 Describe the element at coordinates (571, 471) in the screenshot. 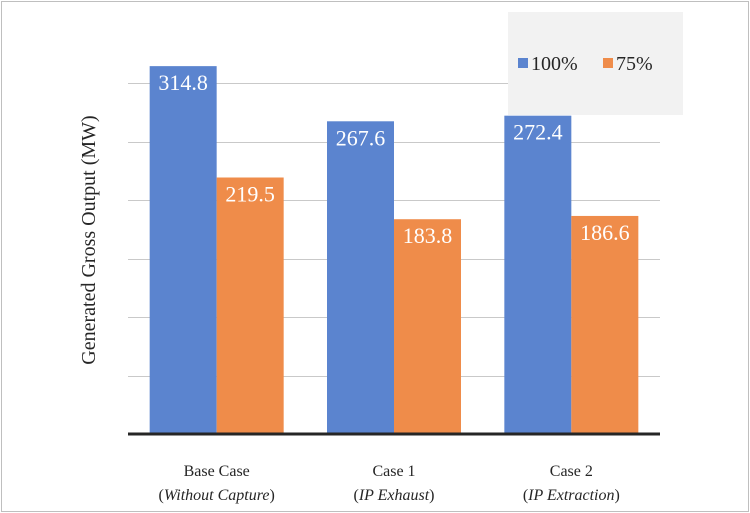

I see `category-label: Case 2` at that location.